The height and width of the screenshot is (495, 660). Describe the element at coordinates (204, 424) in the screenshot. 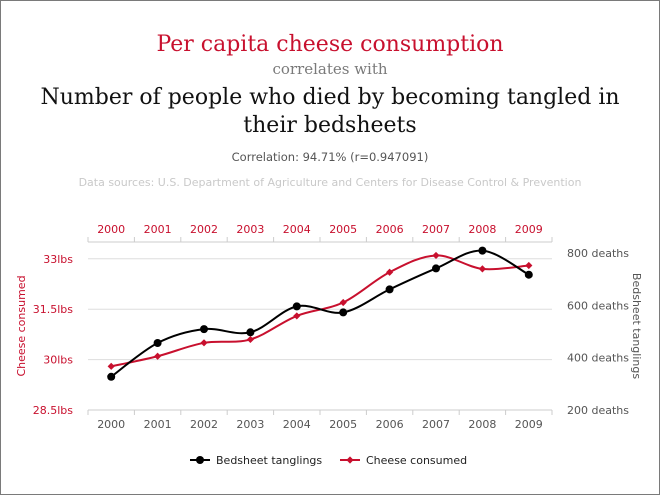

I see `bottom-x-tick-label: 2002` at that location.